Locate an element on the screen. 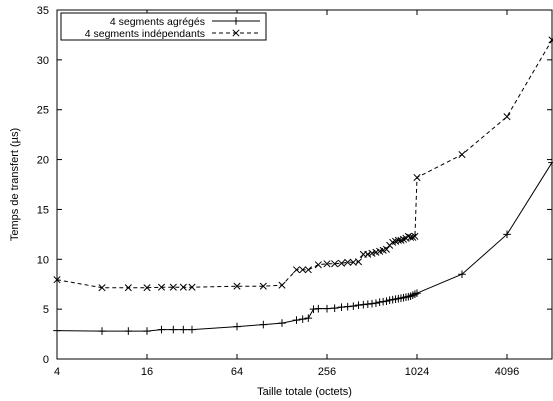  x-tick-label: 1024 is located at coordinates (417, 372).